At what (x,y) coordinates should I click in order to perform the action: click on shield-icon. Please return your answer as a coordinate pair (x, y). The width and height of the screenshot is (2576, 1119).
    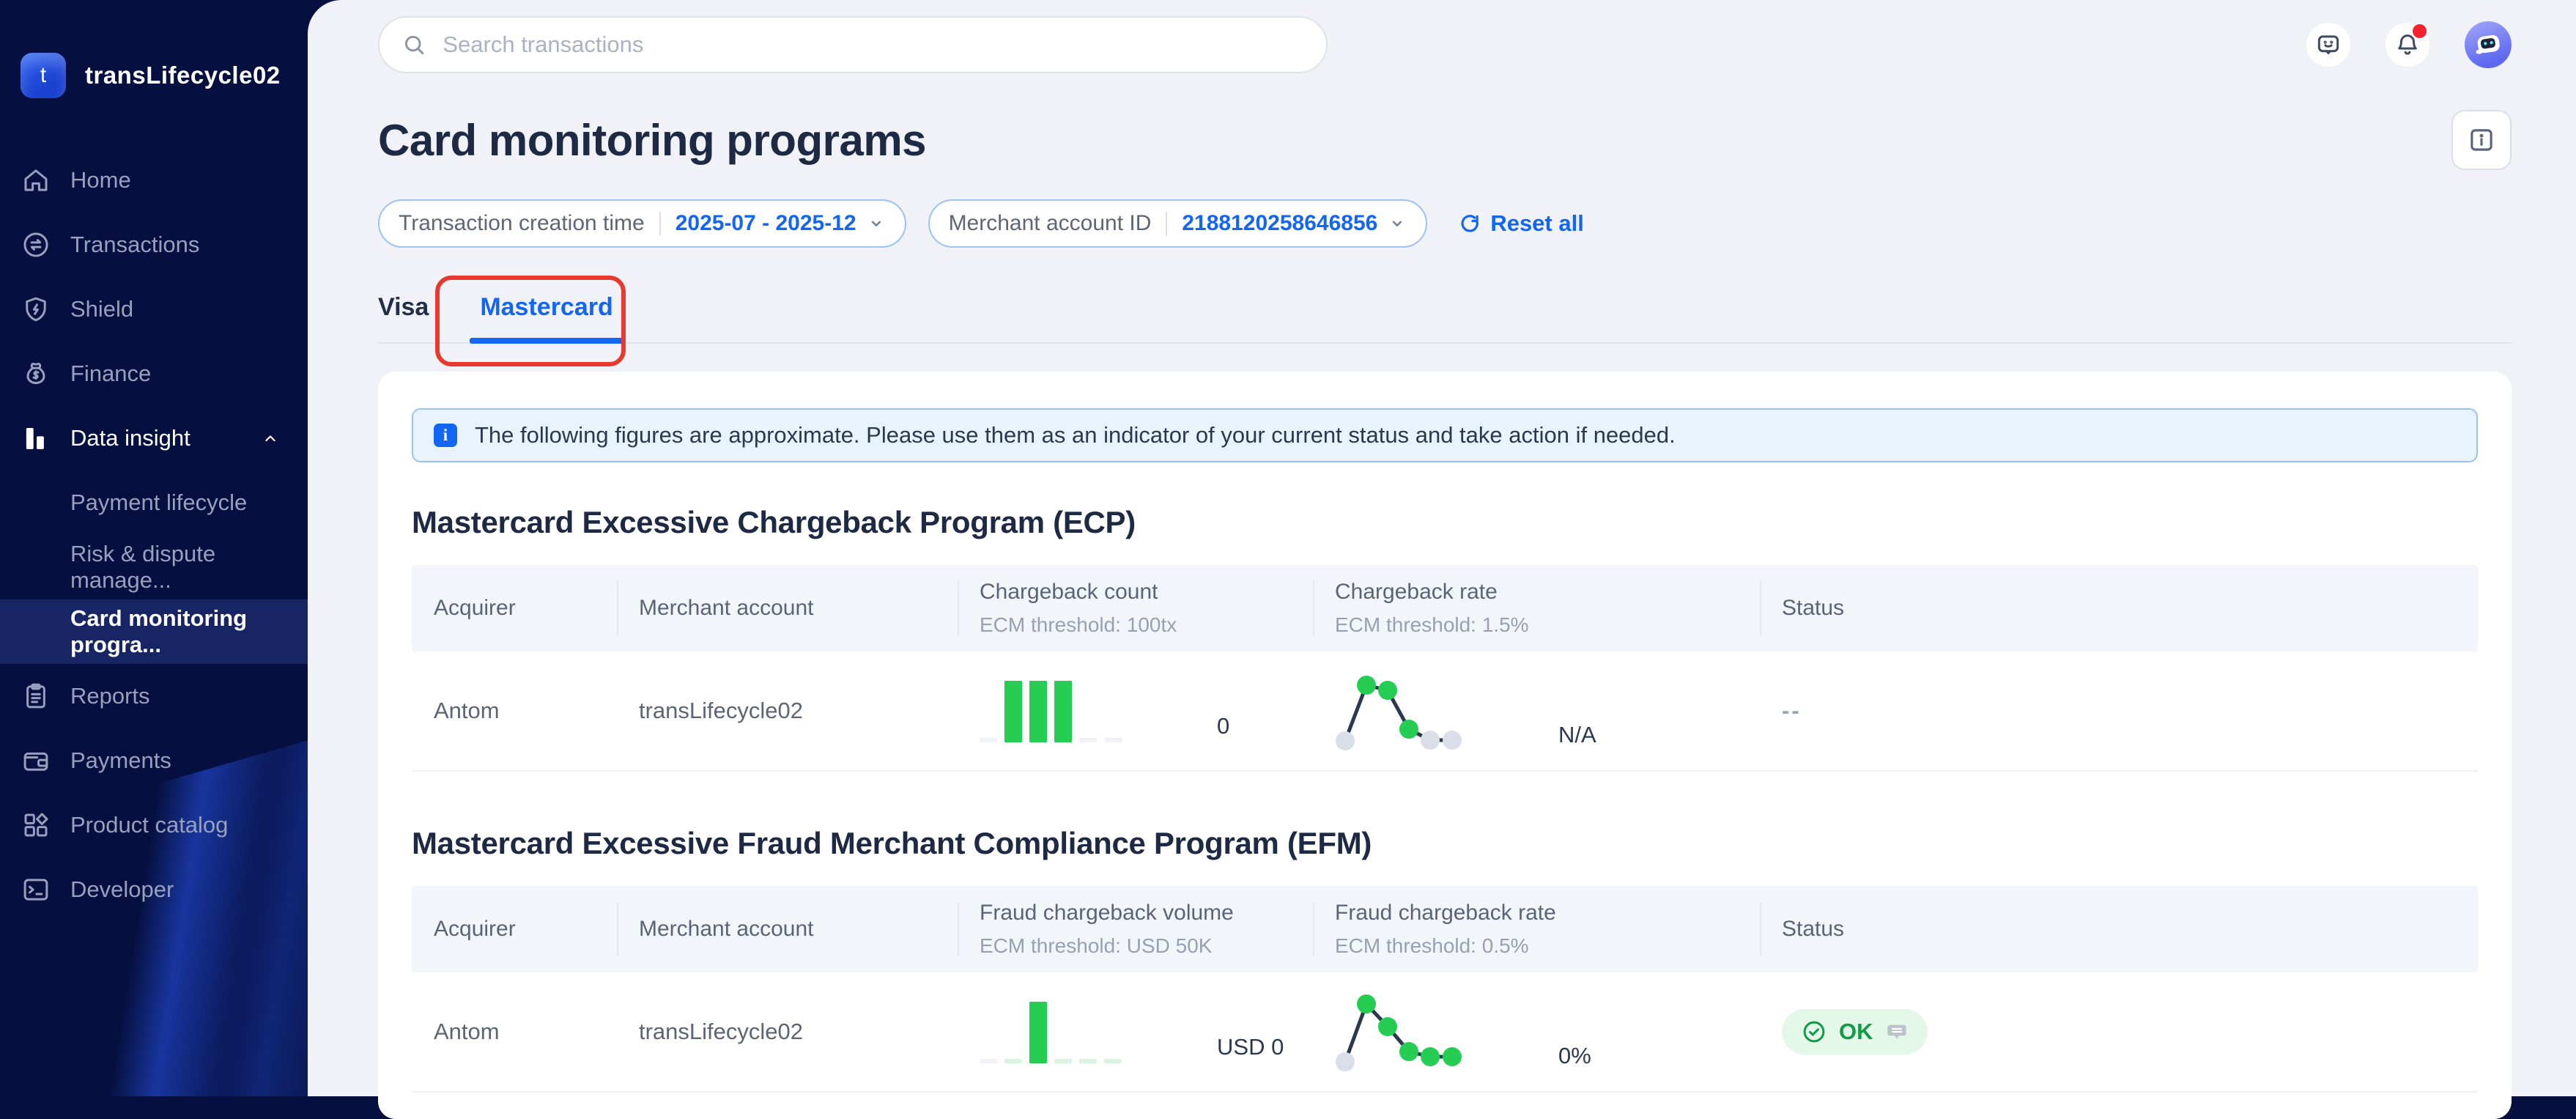
    Looking at the image, I should click on (36, 309).